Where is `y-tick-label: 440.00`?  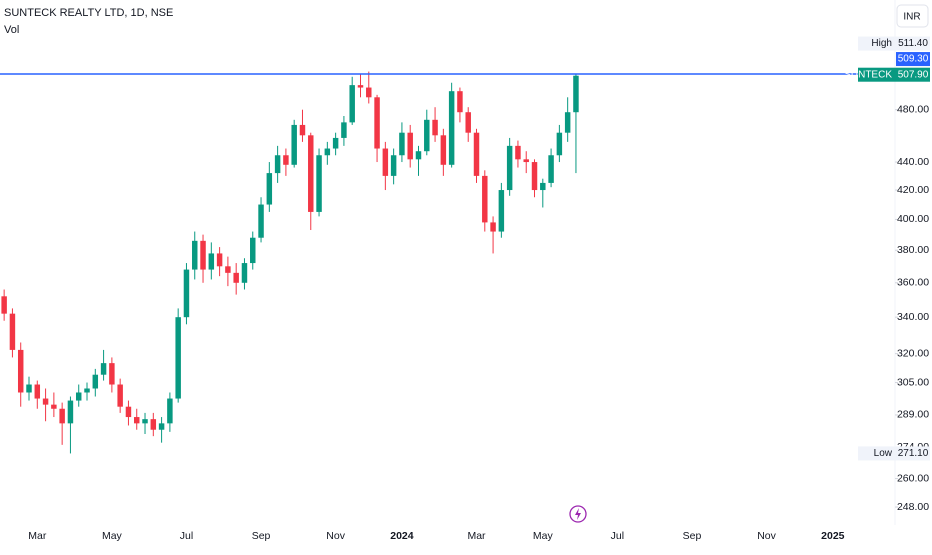
y-tick-label: 440.00 is located at coordinates (913, 162).